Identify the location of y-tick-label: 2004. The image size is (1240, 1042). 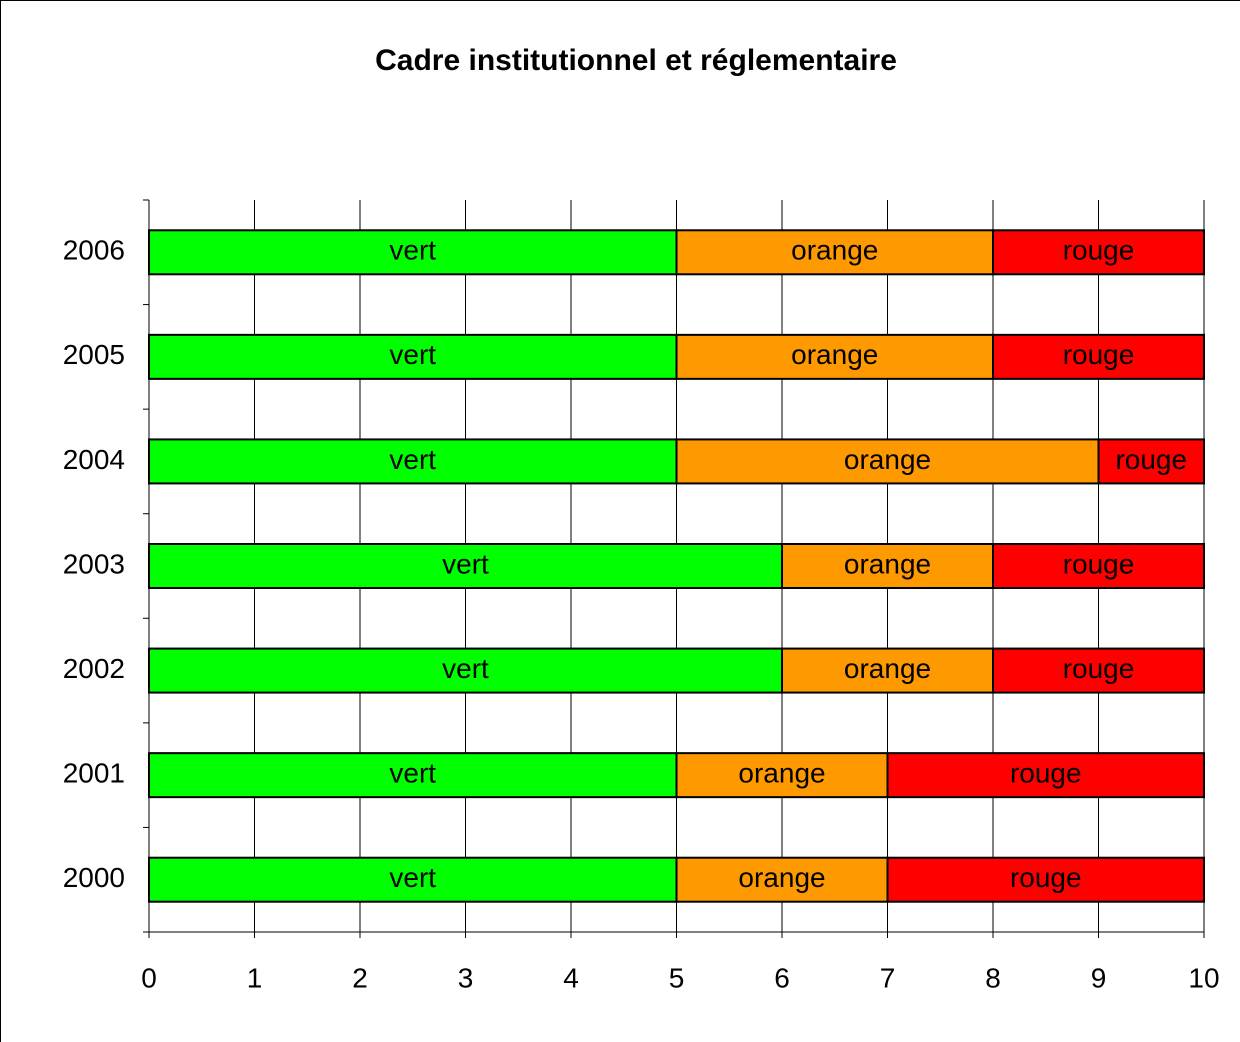
(94, 459).